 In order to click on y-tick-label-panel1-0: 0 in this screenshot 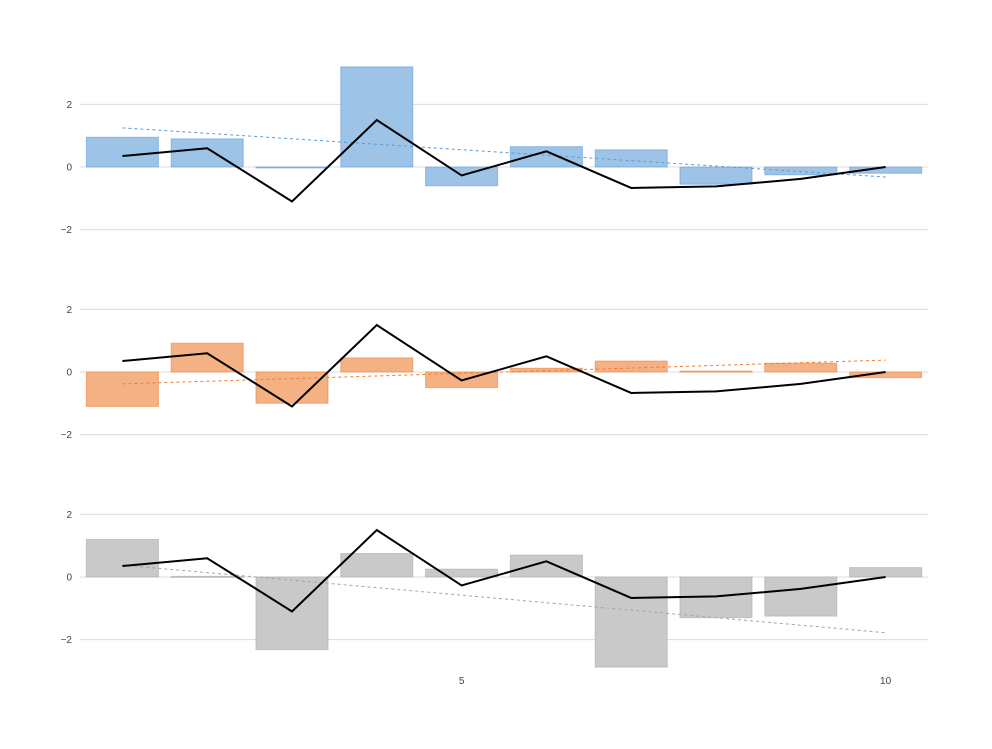, I will do `click(69, 168)`.